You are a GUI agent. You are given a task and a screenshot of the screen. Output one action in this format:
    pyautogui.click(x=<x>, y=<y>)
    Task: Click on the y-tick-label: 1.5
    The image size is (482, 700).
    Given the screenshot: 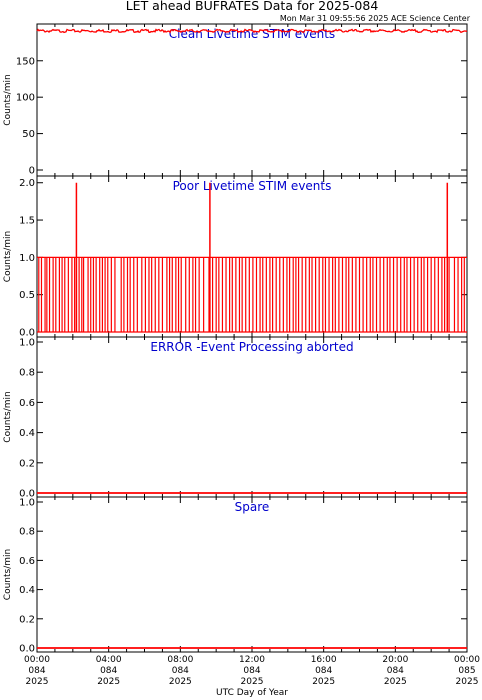 What is the action you would take?
    pyautogui.click(x=27, y=221)
    